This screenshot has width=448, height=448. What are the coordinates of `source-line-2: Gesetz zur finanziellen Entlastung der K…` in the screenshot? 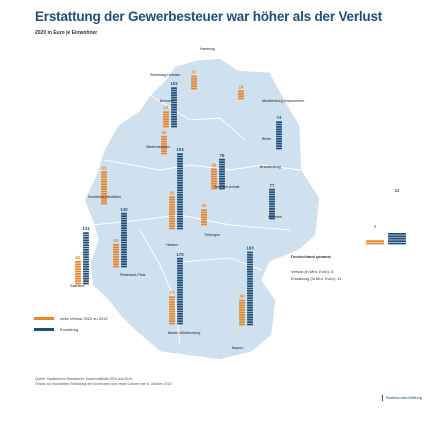 It's located at (103, 383).